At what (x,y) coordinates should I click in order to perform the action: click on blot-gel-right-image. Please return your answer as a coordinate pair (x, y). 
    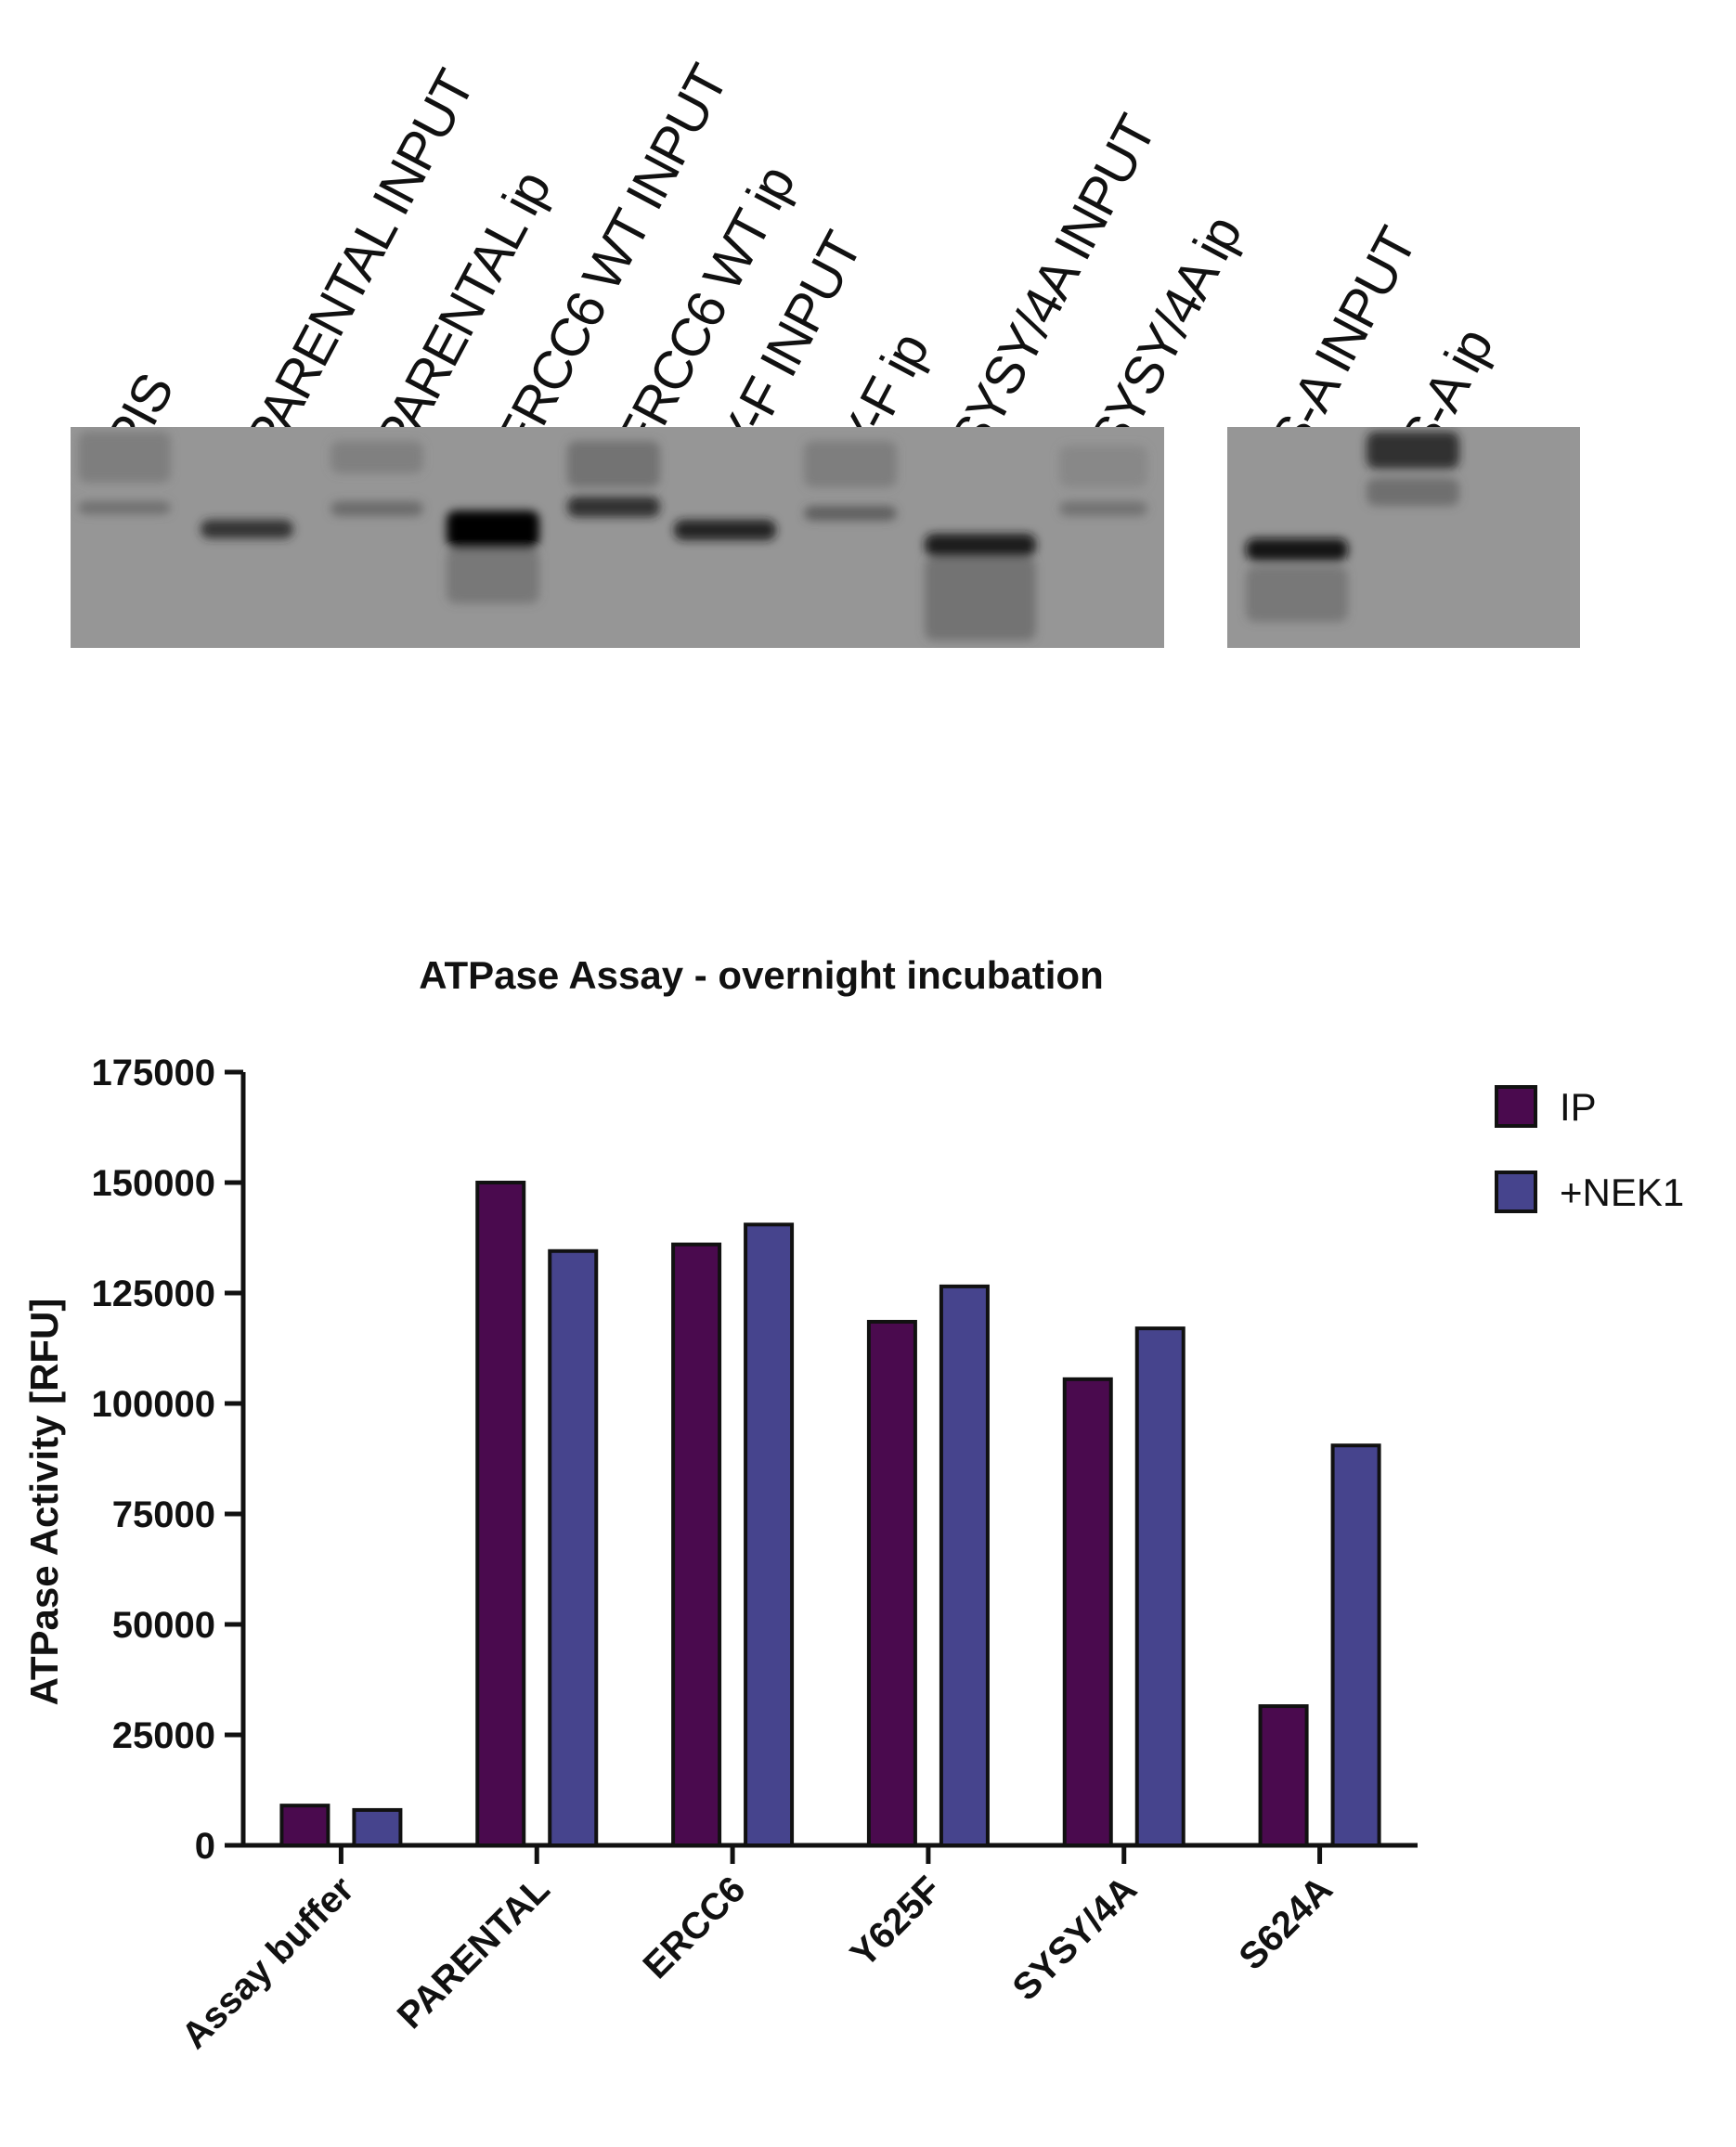
    Looking at the image, I should click on (1403, 537).